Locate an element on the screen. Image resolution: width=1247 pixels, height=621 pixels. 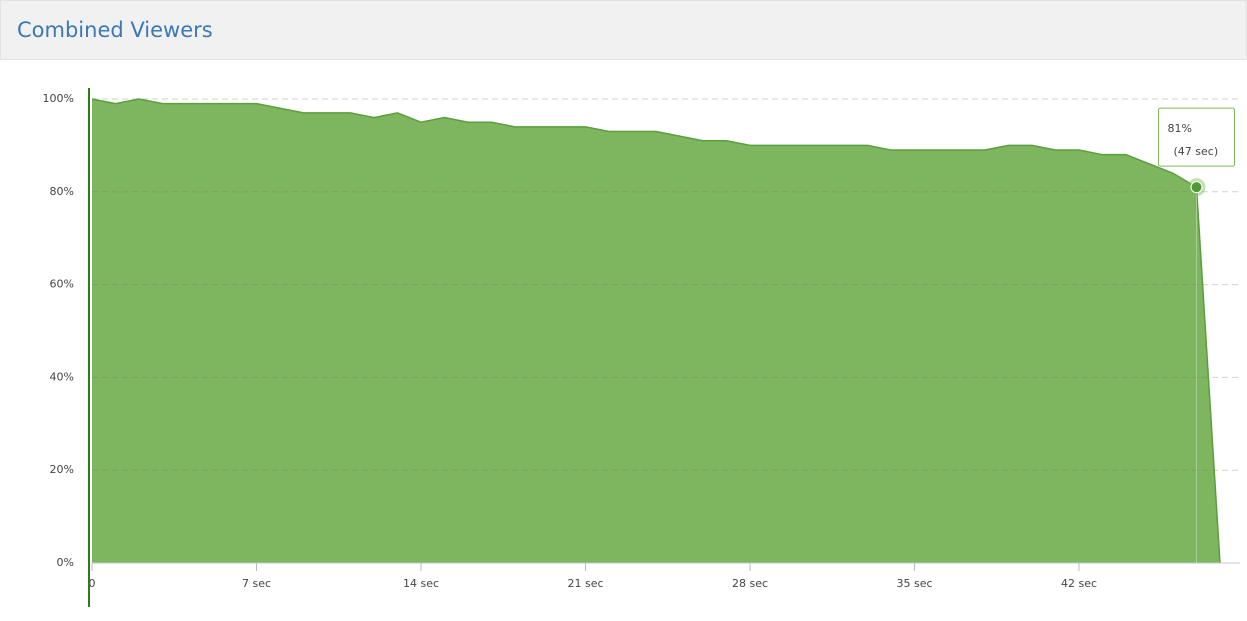
x-tick-label: 0 is located at coordinates (92, 583).